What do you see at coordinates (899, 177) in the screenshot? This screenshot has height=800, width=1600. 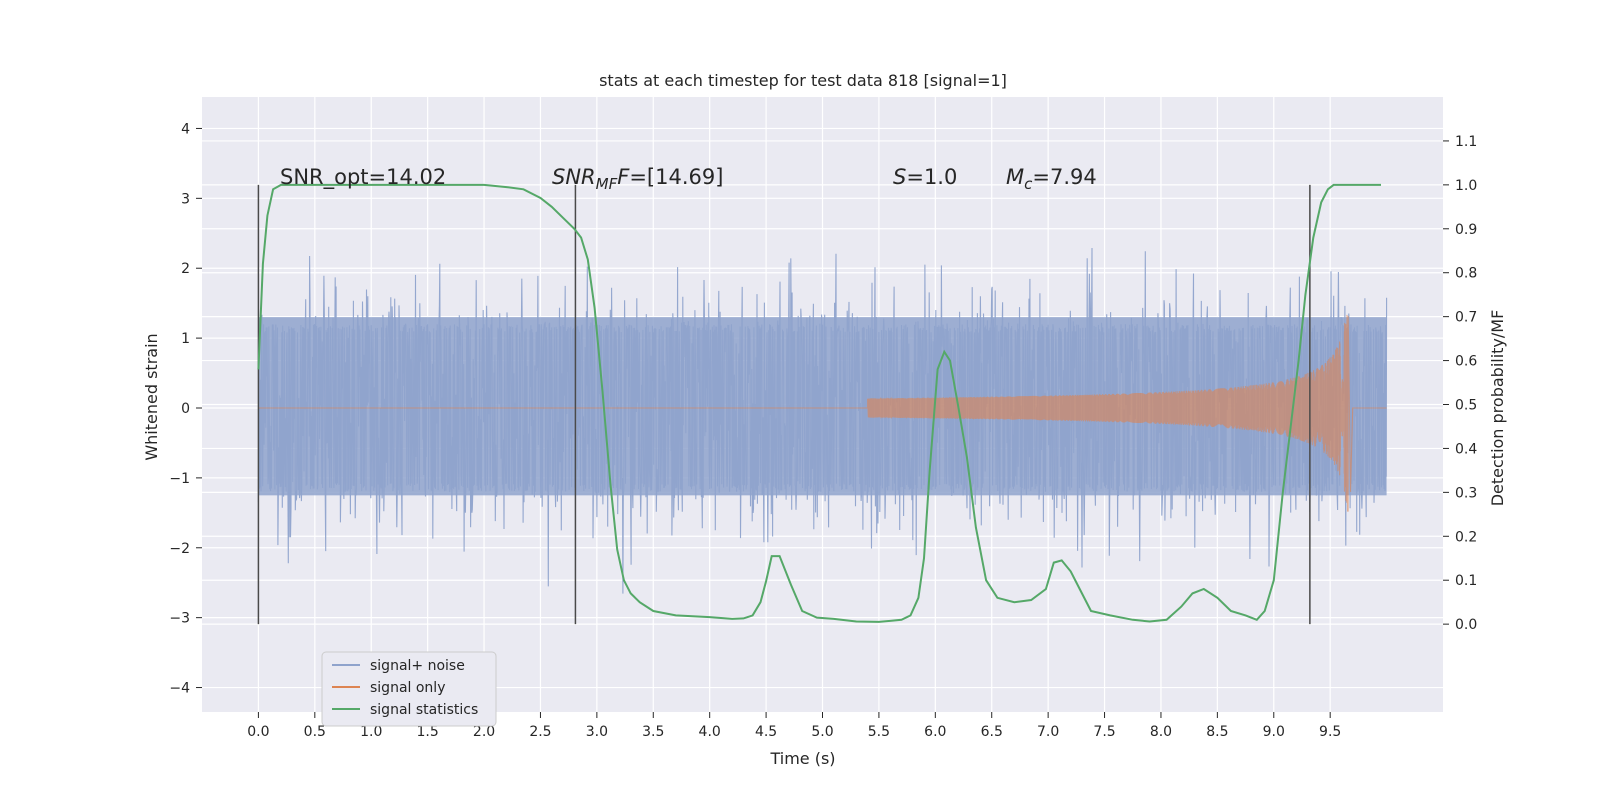 I see `annotation-s-main: S` at bounding box center [899, 177].